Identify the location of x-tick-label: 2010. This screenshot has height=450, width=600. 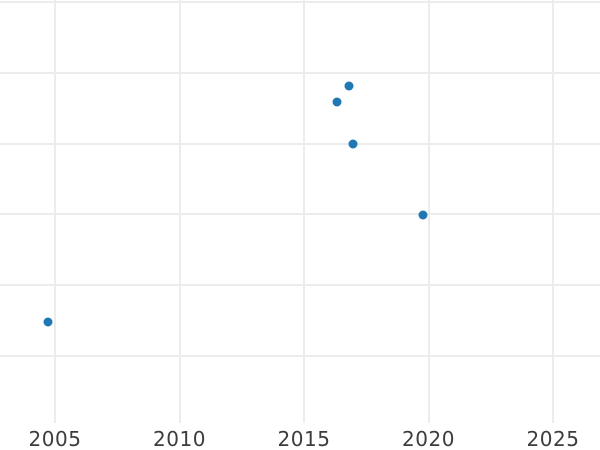
(179, 438).